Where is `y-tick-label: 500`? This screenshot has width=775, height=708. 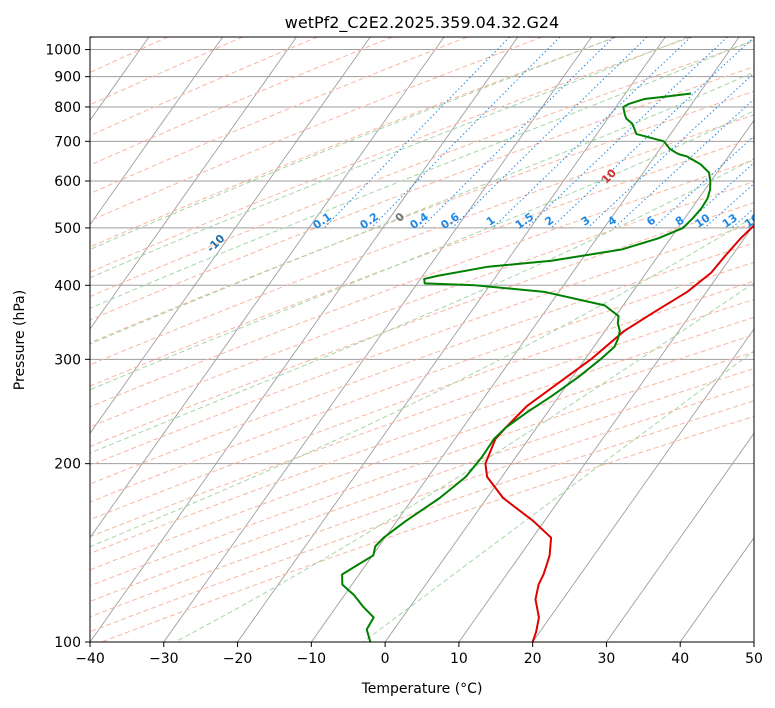
y-tick-label: 500 is located at coordinates (67, 229).